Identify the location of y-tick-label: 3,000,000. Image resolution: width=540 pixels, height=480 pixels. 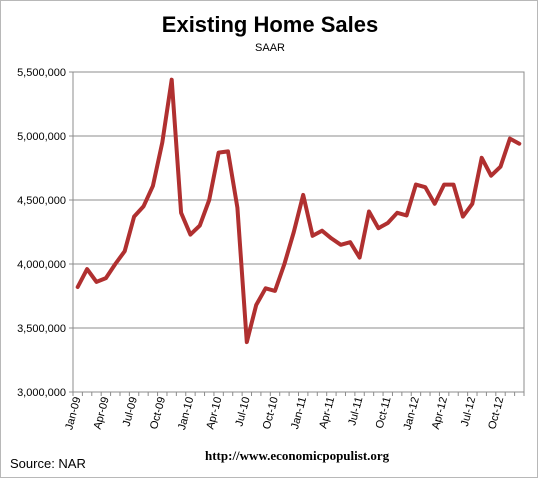
(41, 393).